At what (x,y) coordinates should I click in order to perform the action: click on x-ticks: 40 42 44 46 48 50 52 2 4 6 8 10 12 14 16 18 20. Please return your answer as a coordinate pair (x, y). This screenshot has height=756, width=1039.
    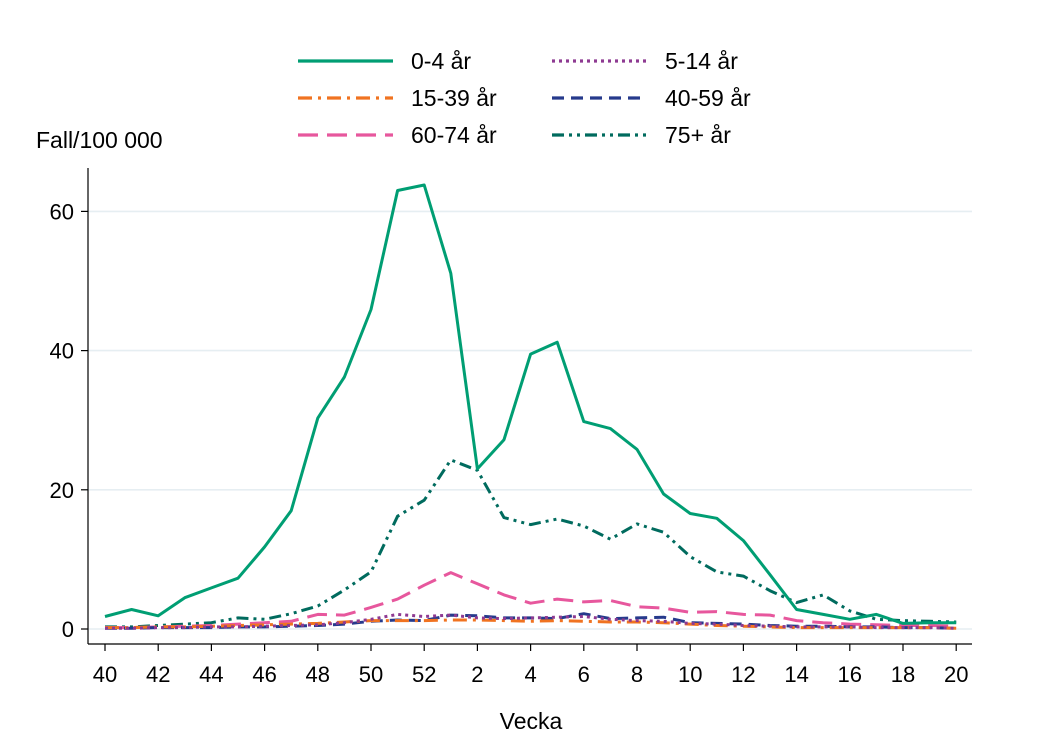
    Looking at the image, I should click on (530, 665).